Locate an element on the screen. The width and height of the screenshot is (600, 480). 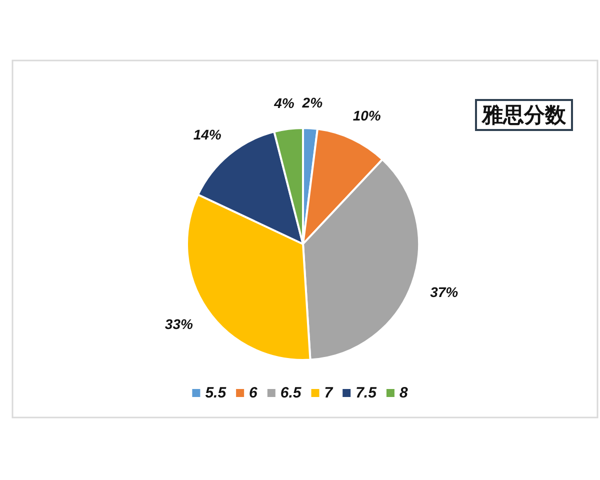
legend-label: 6.5 is located at coordinates (291, 393).